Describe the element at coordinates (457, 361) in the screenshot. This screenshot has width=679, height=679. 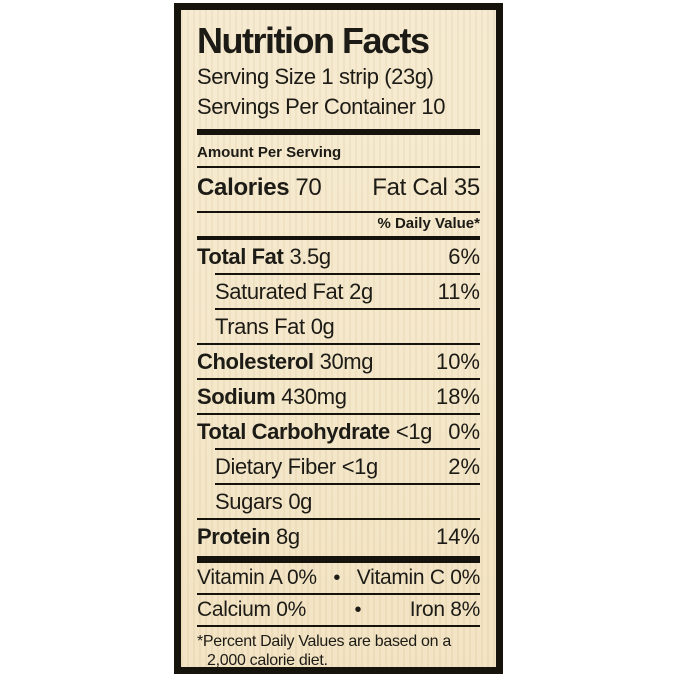
I see `daily-value: 10%` at that location.